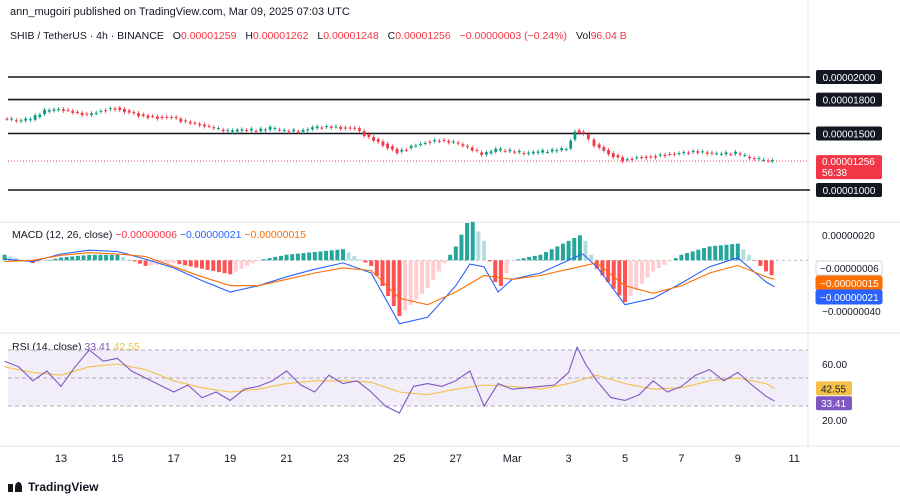 The image size is (900, 500). What do you see at coordinates (456, 459) in the screenshot?
I see `x-tick-label: 27` at bounding box center [456, 459].